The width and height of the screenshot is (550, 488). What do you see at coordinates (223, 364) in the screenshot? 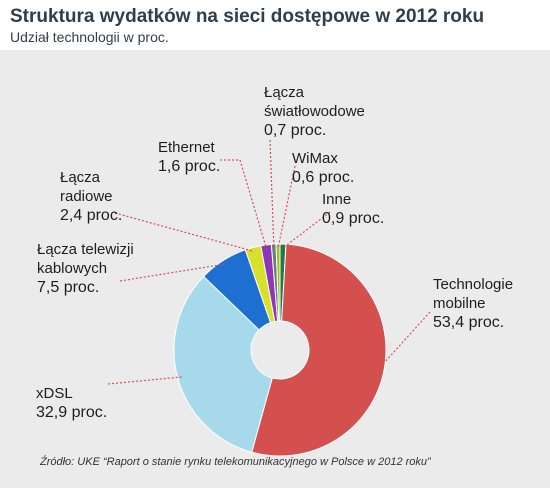
I see `slice-xdsl` at bounding box center [223, 364].